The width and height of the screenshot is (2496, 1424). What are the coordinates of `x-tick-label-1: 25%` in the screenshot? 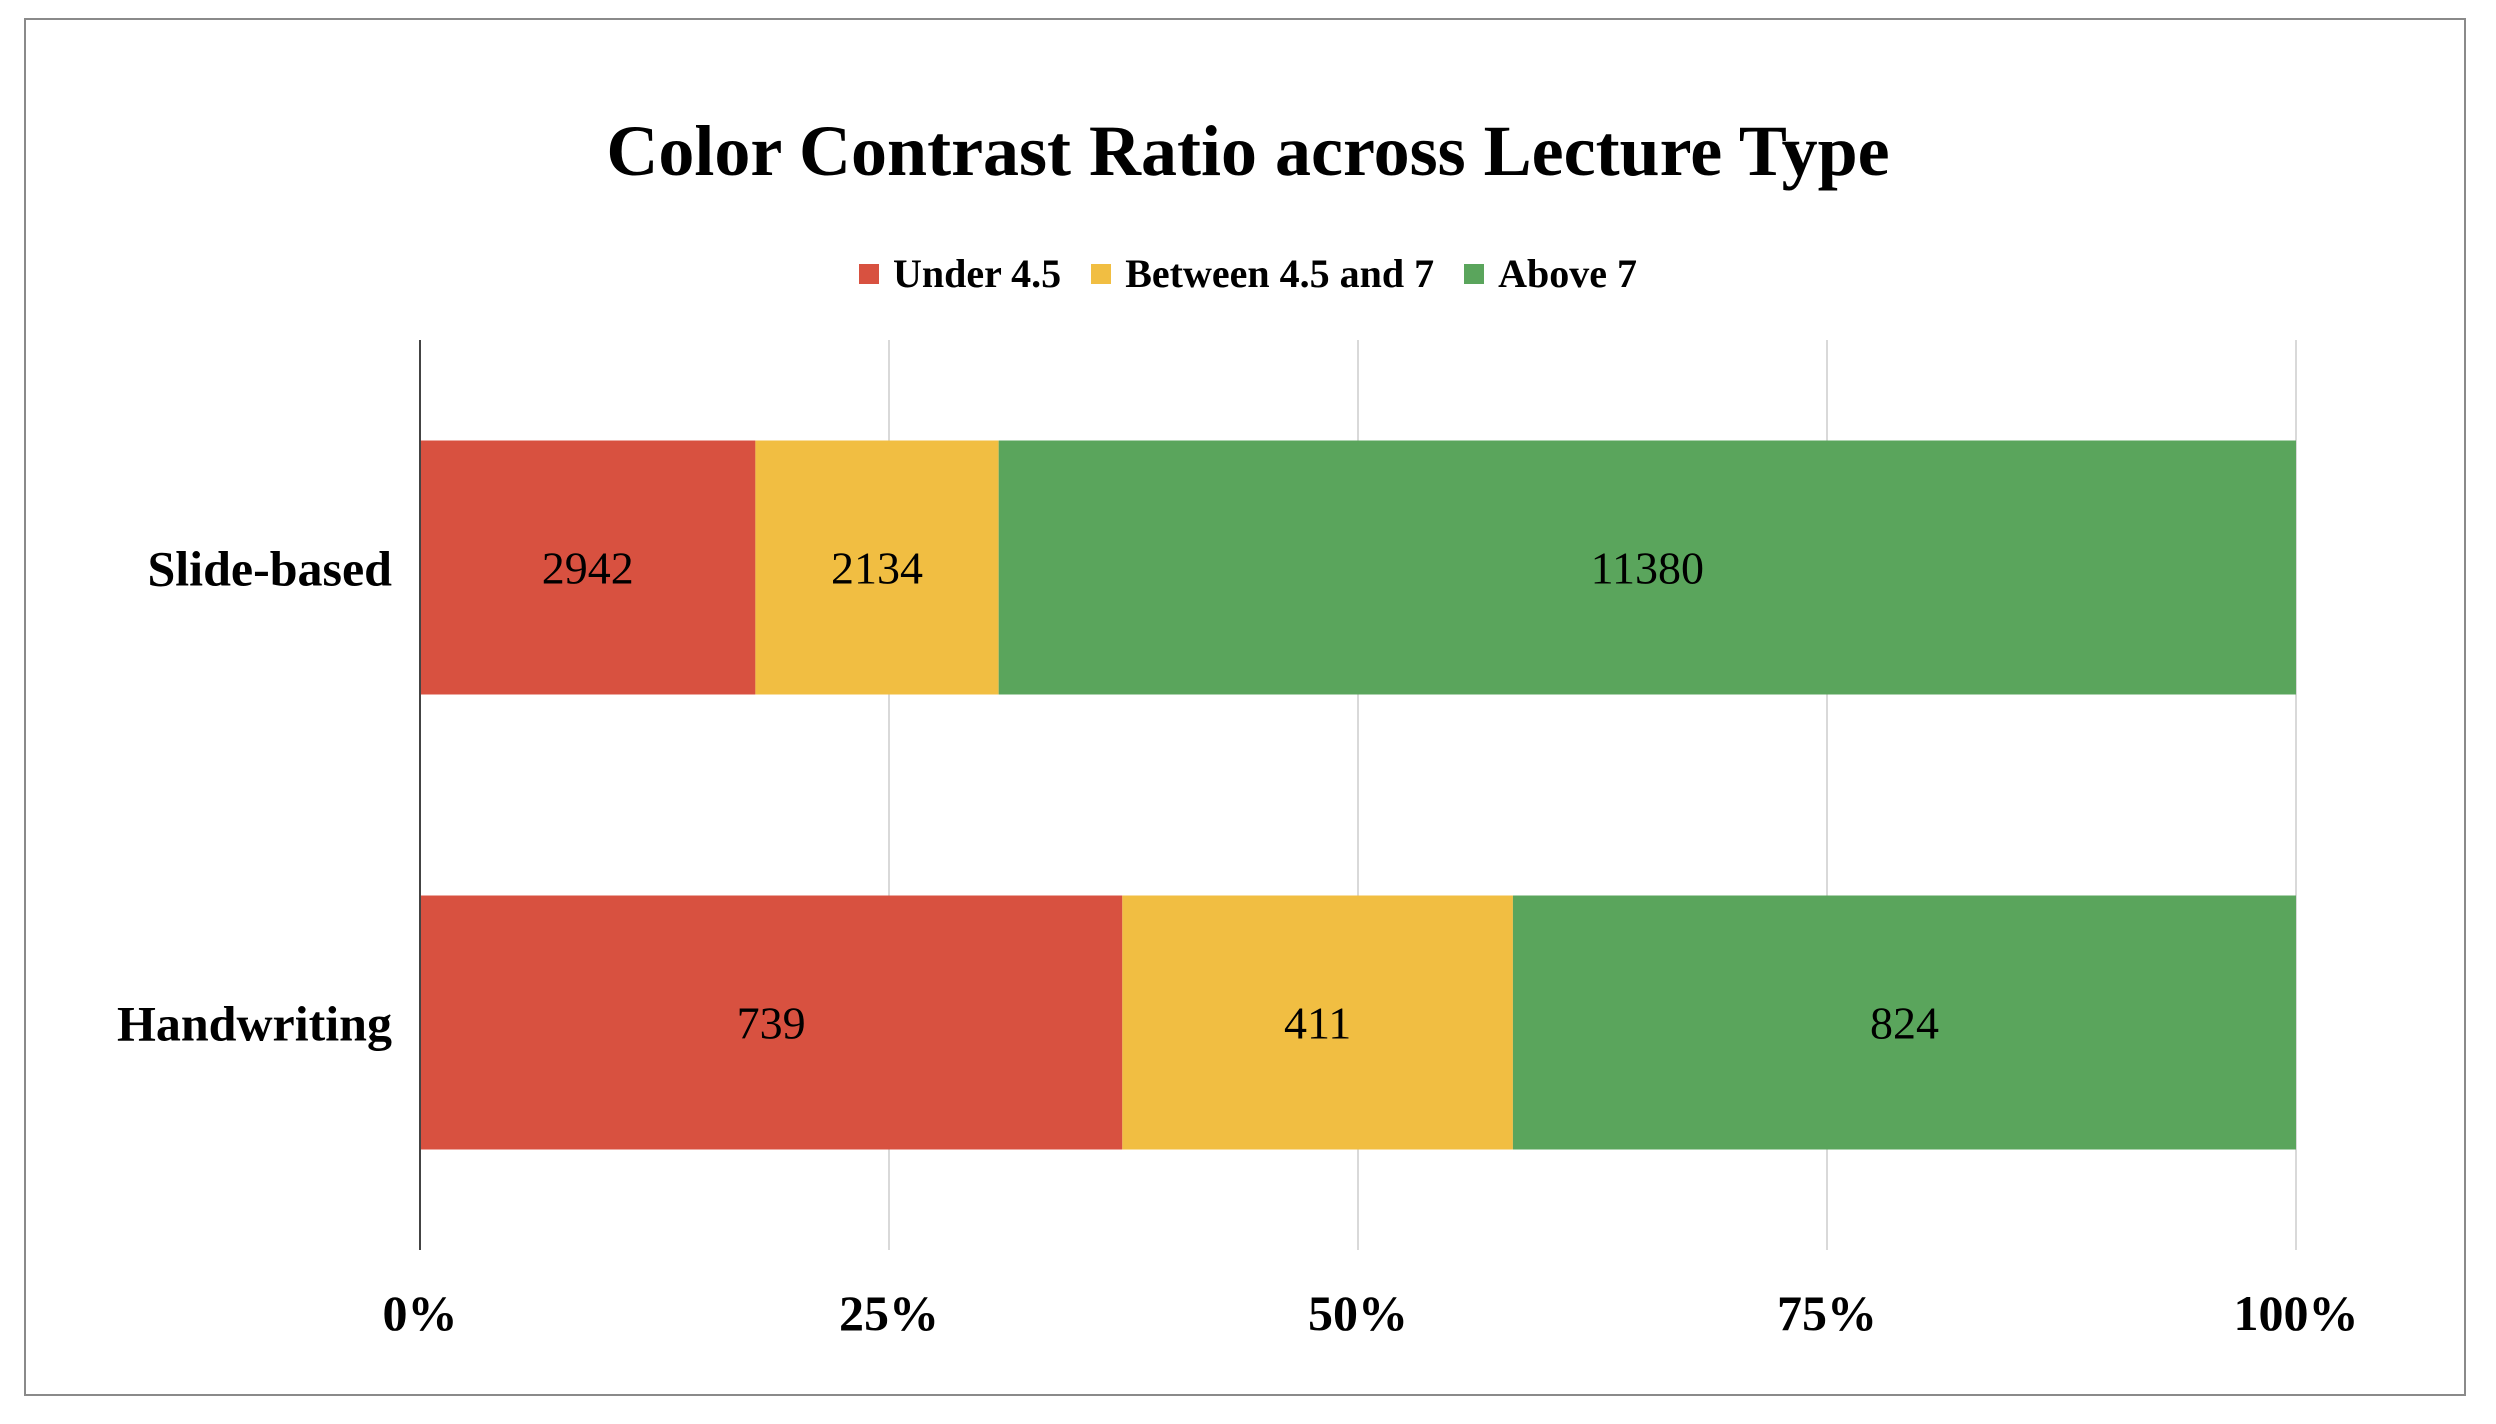 It's located at (889, 1313).